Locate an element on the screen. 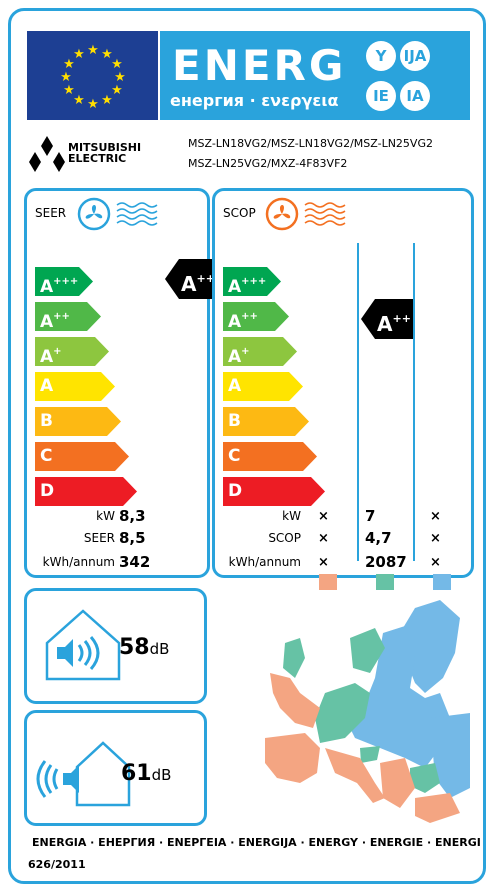 This screenshot has width=495, height=892. scop-zone-average-value: 7 is located at coordinates (370, 516).